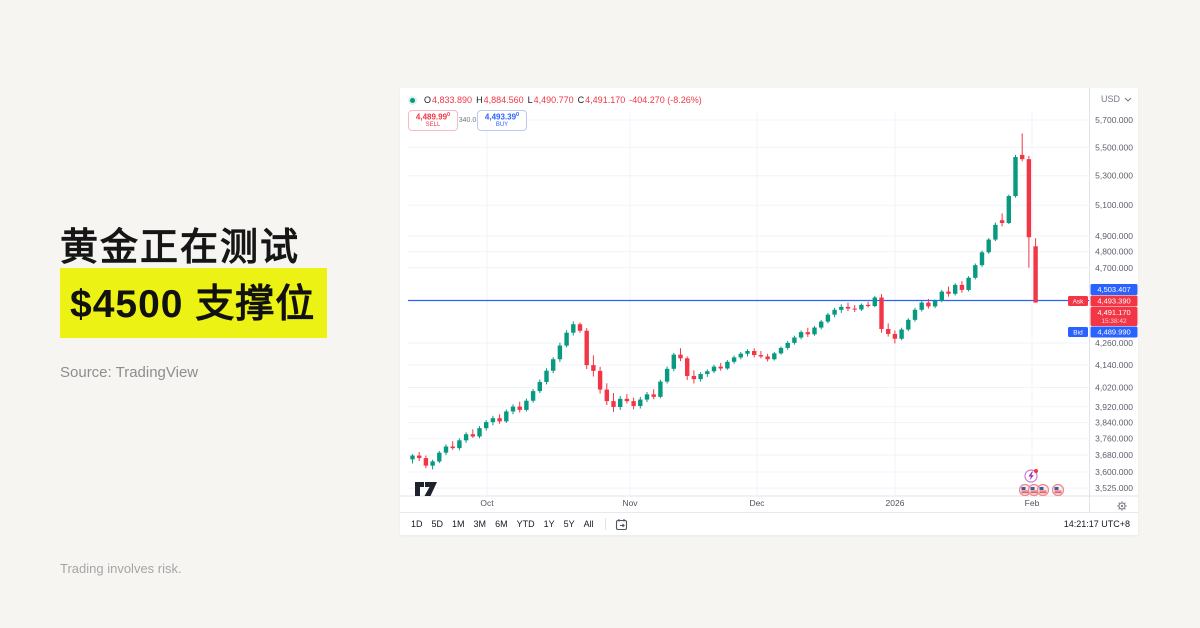 Image resolution: width=1200 pixels, height=628 pixels. What do you see at coordinates (479, 100) in the screenshot?
I see `ohlc-high-label: H` at bounding box center [479, 100].